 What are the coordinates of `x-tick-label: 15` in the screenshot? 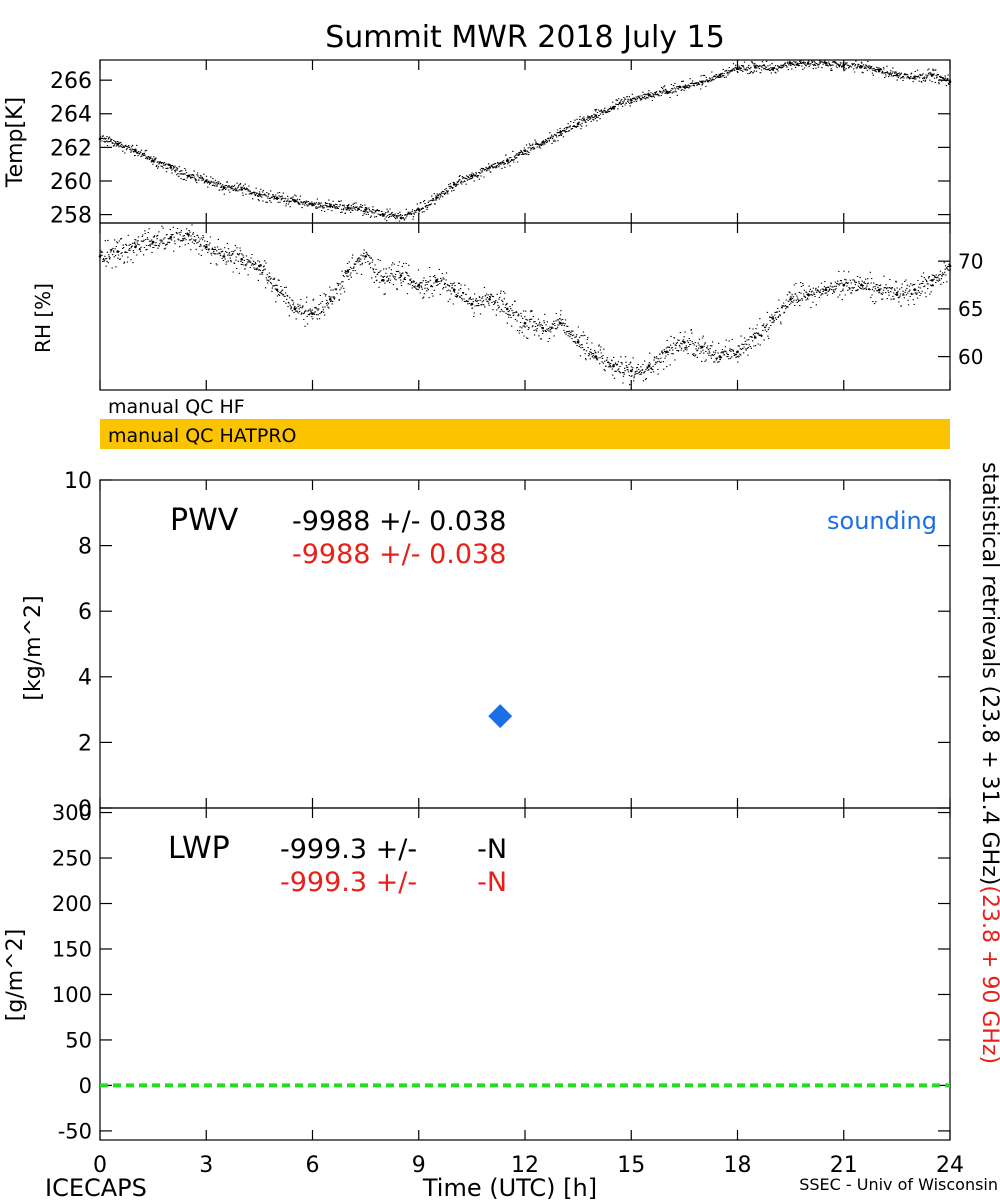 It's located at (631, 1165).